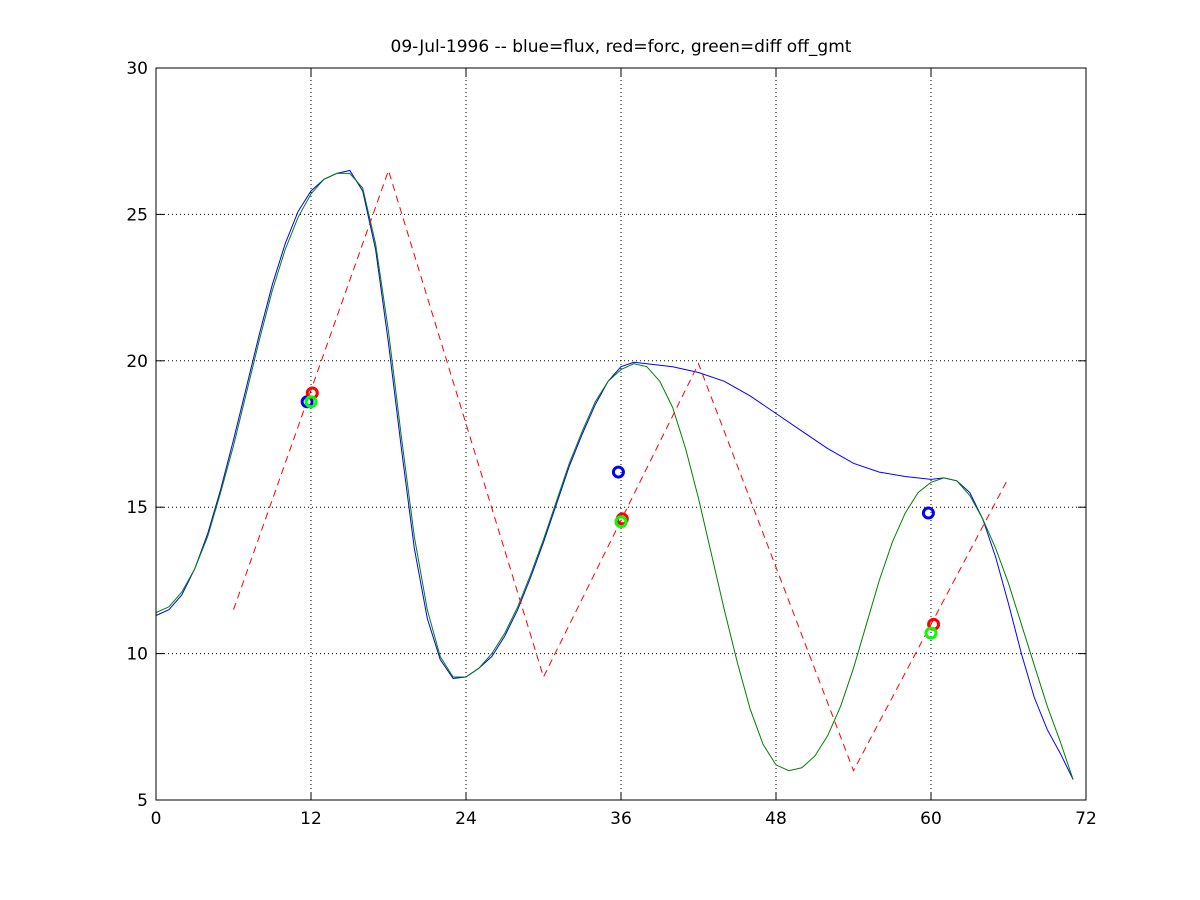 This screenshot has width=1200, height=900. What do you see at coordinates (137, 215) in the screenshot?
I see `y-tick-label: 25` at bounding box center [137, 215].